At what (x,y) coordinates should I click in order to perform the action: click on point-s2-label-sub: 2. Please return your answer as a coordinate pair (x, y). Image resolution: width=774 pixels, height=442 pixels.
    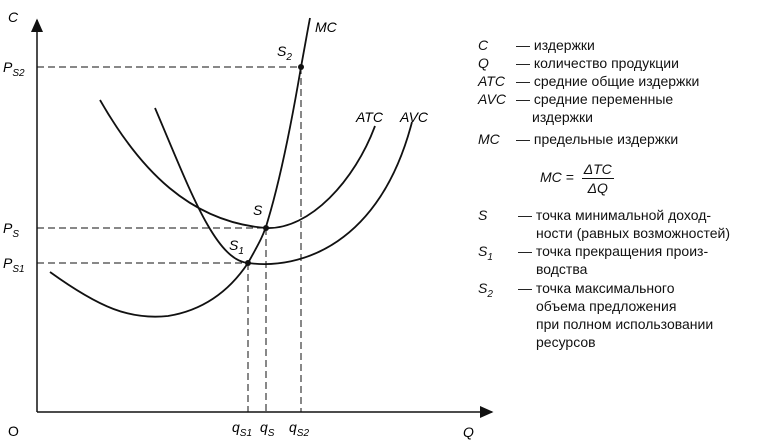
    Looking at the image, I should click on (288, 57).